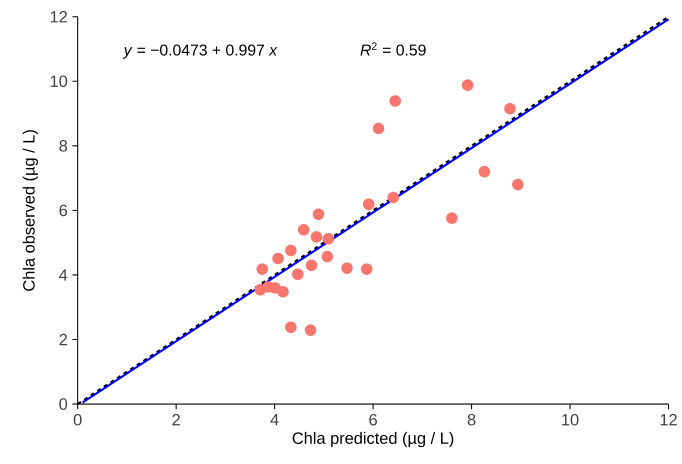 The image size is (682, 464). Describe the element at coordinates (393, 49) in the screenshot. I see `annotation: R$^{2}$ = 0.59` at that location.